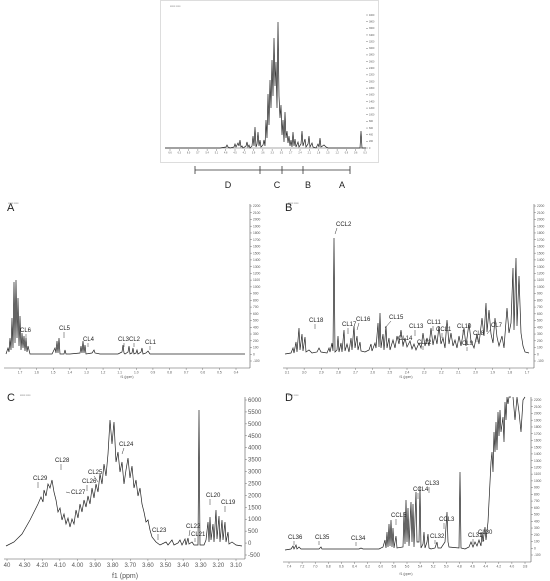 Image resolution: width=550 pixels, height=581 pixels. Describe the element at coordinates (269, 81) in the screenshot. I see `overview-frame` at that location.